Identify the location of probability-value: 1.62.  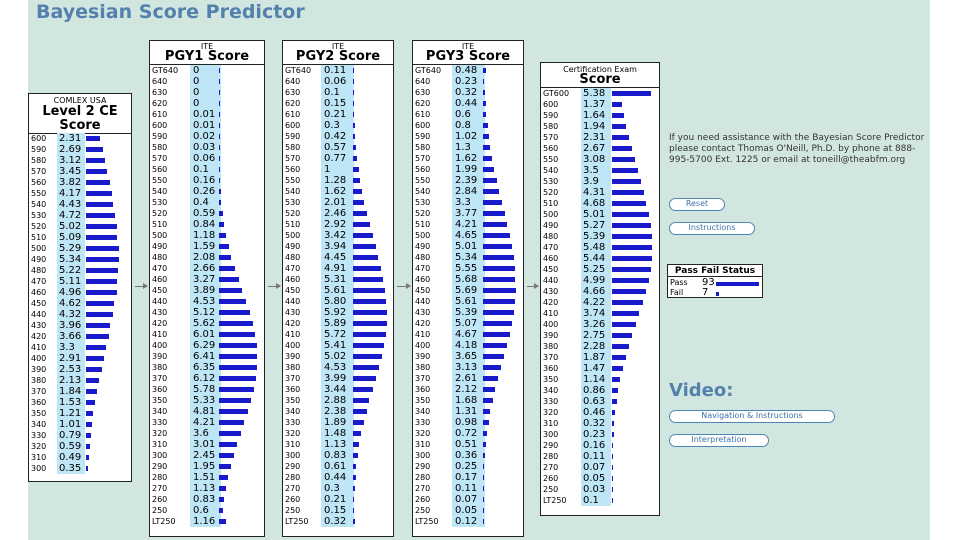
(466, 158).